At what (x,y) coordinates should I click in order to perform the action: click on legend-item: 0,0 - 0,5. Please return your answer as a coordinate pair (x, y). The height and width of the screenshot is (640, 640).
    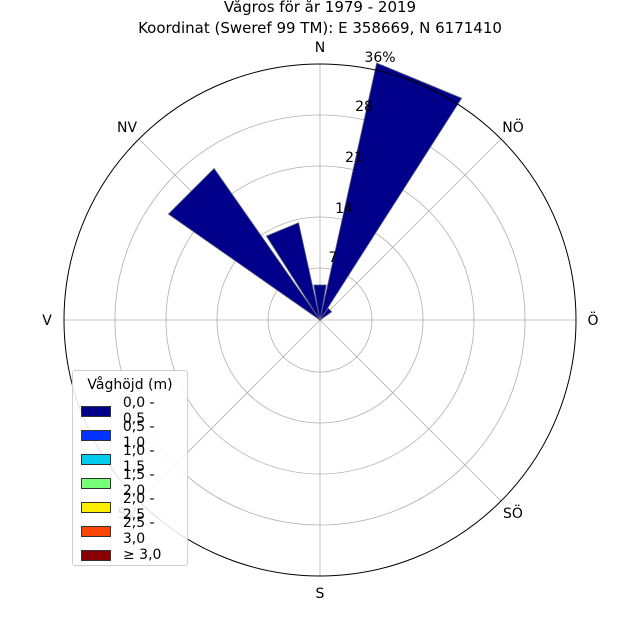
    Looking at the image, I should click on (130, 411).